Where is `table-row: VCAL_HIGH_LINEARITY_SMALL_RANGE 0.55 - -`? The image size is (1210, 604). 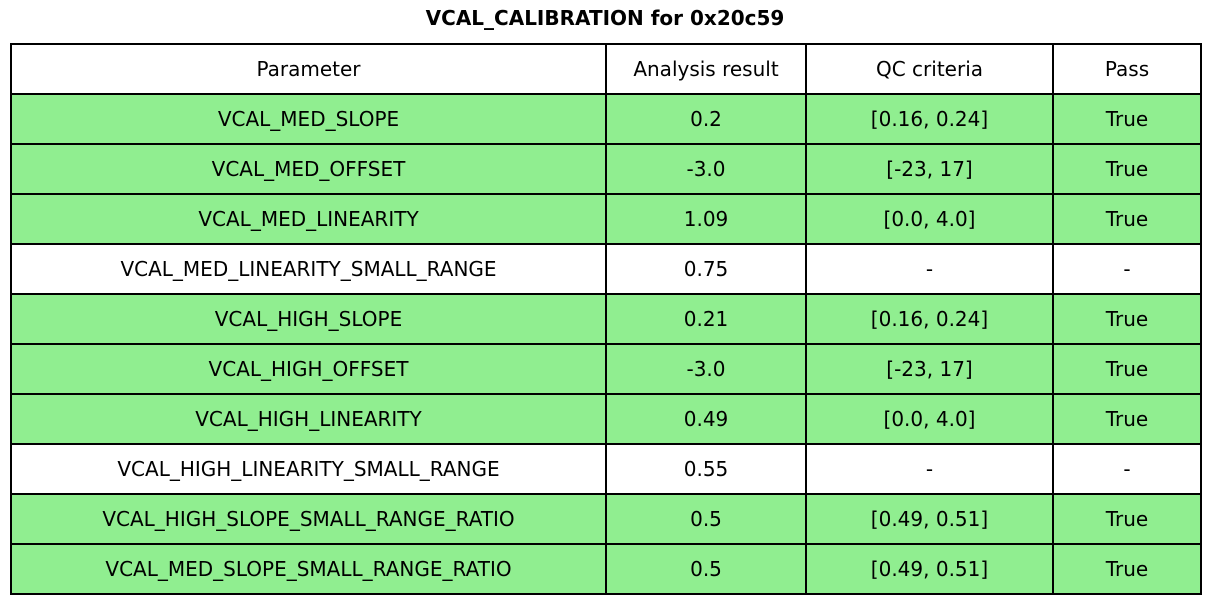 table-row: VCAL_HIGH_LINEARITY_SMALL_RANGE 0.55 - - is located at coordinates (606, 469).